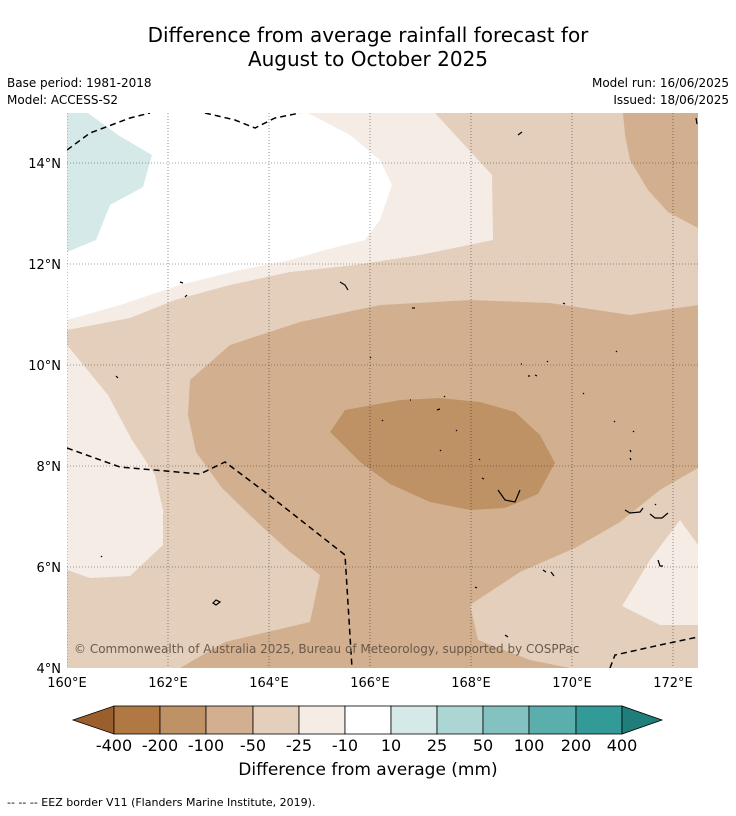  What do you see at coordinates (368, 770) in the screenshot?
I see `colorbar-title: Difference from average (mm)` at bounding box center [368, 770].